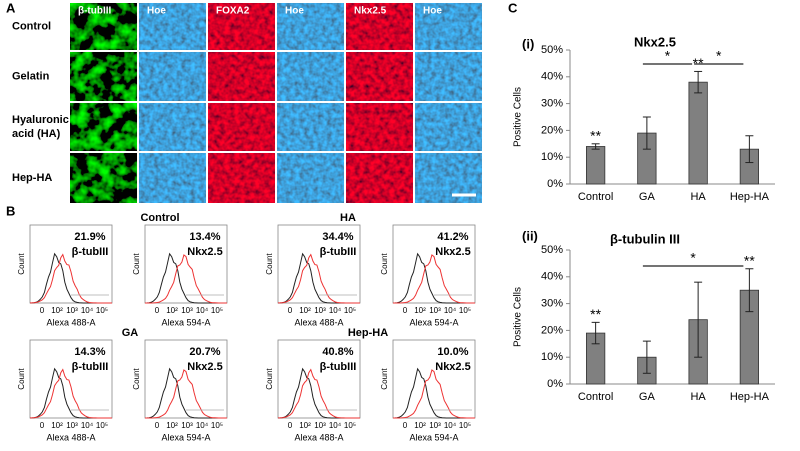 The width and height of the screenshot is (800, 451). What do you see at coordinates (89, 237) in the screenshot?
I see `percent: 21.9%` at bounding box center [89, 237].